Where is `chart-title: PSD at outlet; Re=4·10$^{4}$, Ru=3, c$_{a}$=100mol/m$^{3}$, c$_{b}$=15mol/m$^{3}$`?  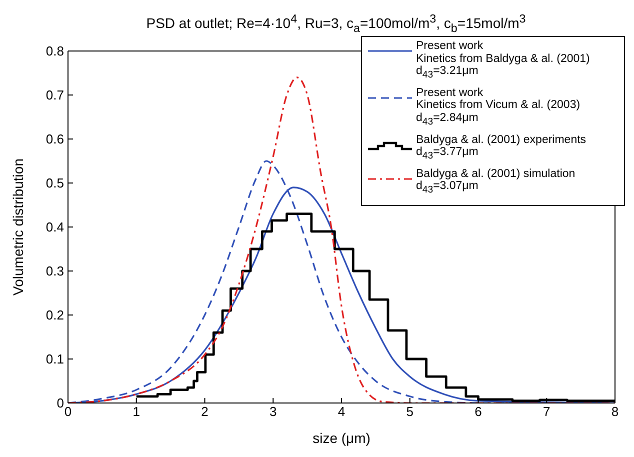
chart-title: PSD at outlet; Re=4·10$^{4}$, Ru=3, c$_{a}$=100mol/m$^{3}$, c$_{b}$=15mol/m$^{3}$ is located at coordinates (336, 23).